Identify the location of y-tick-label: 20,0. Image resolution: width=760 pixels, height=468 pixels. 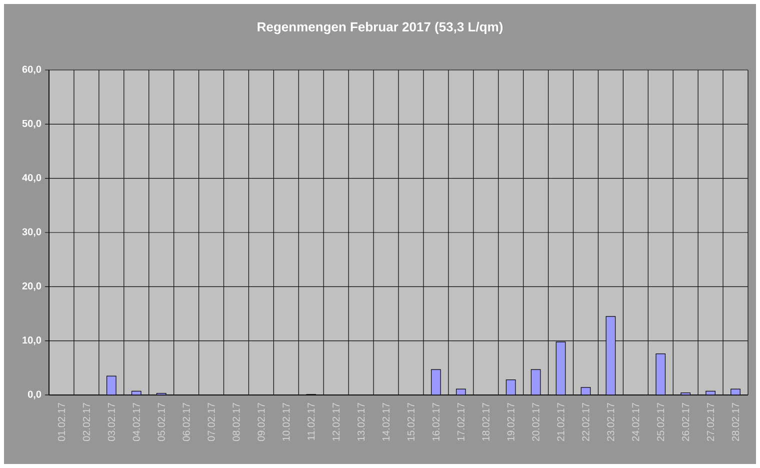
(32, 286).